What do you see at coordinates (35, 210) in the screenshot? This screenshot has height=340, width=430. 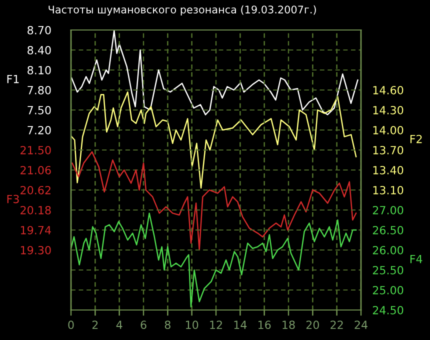 I see `y-tick-label: 20.18` at bounding box center [35, 210].